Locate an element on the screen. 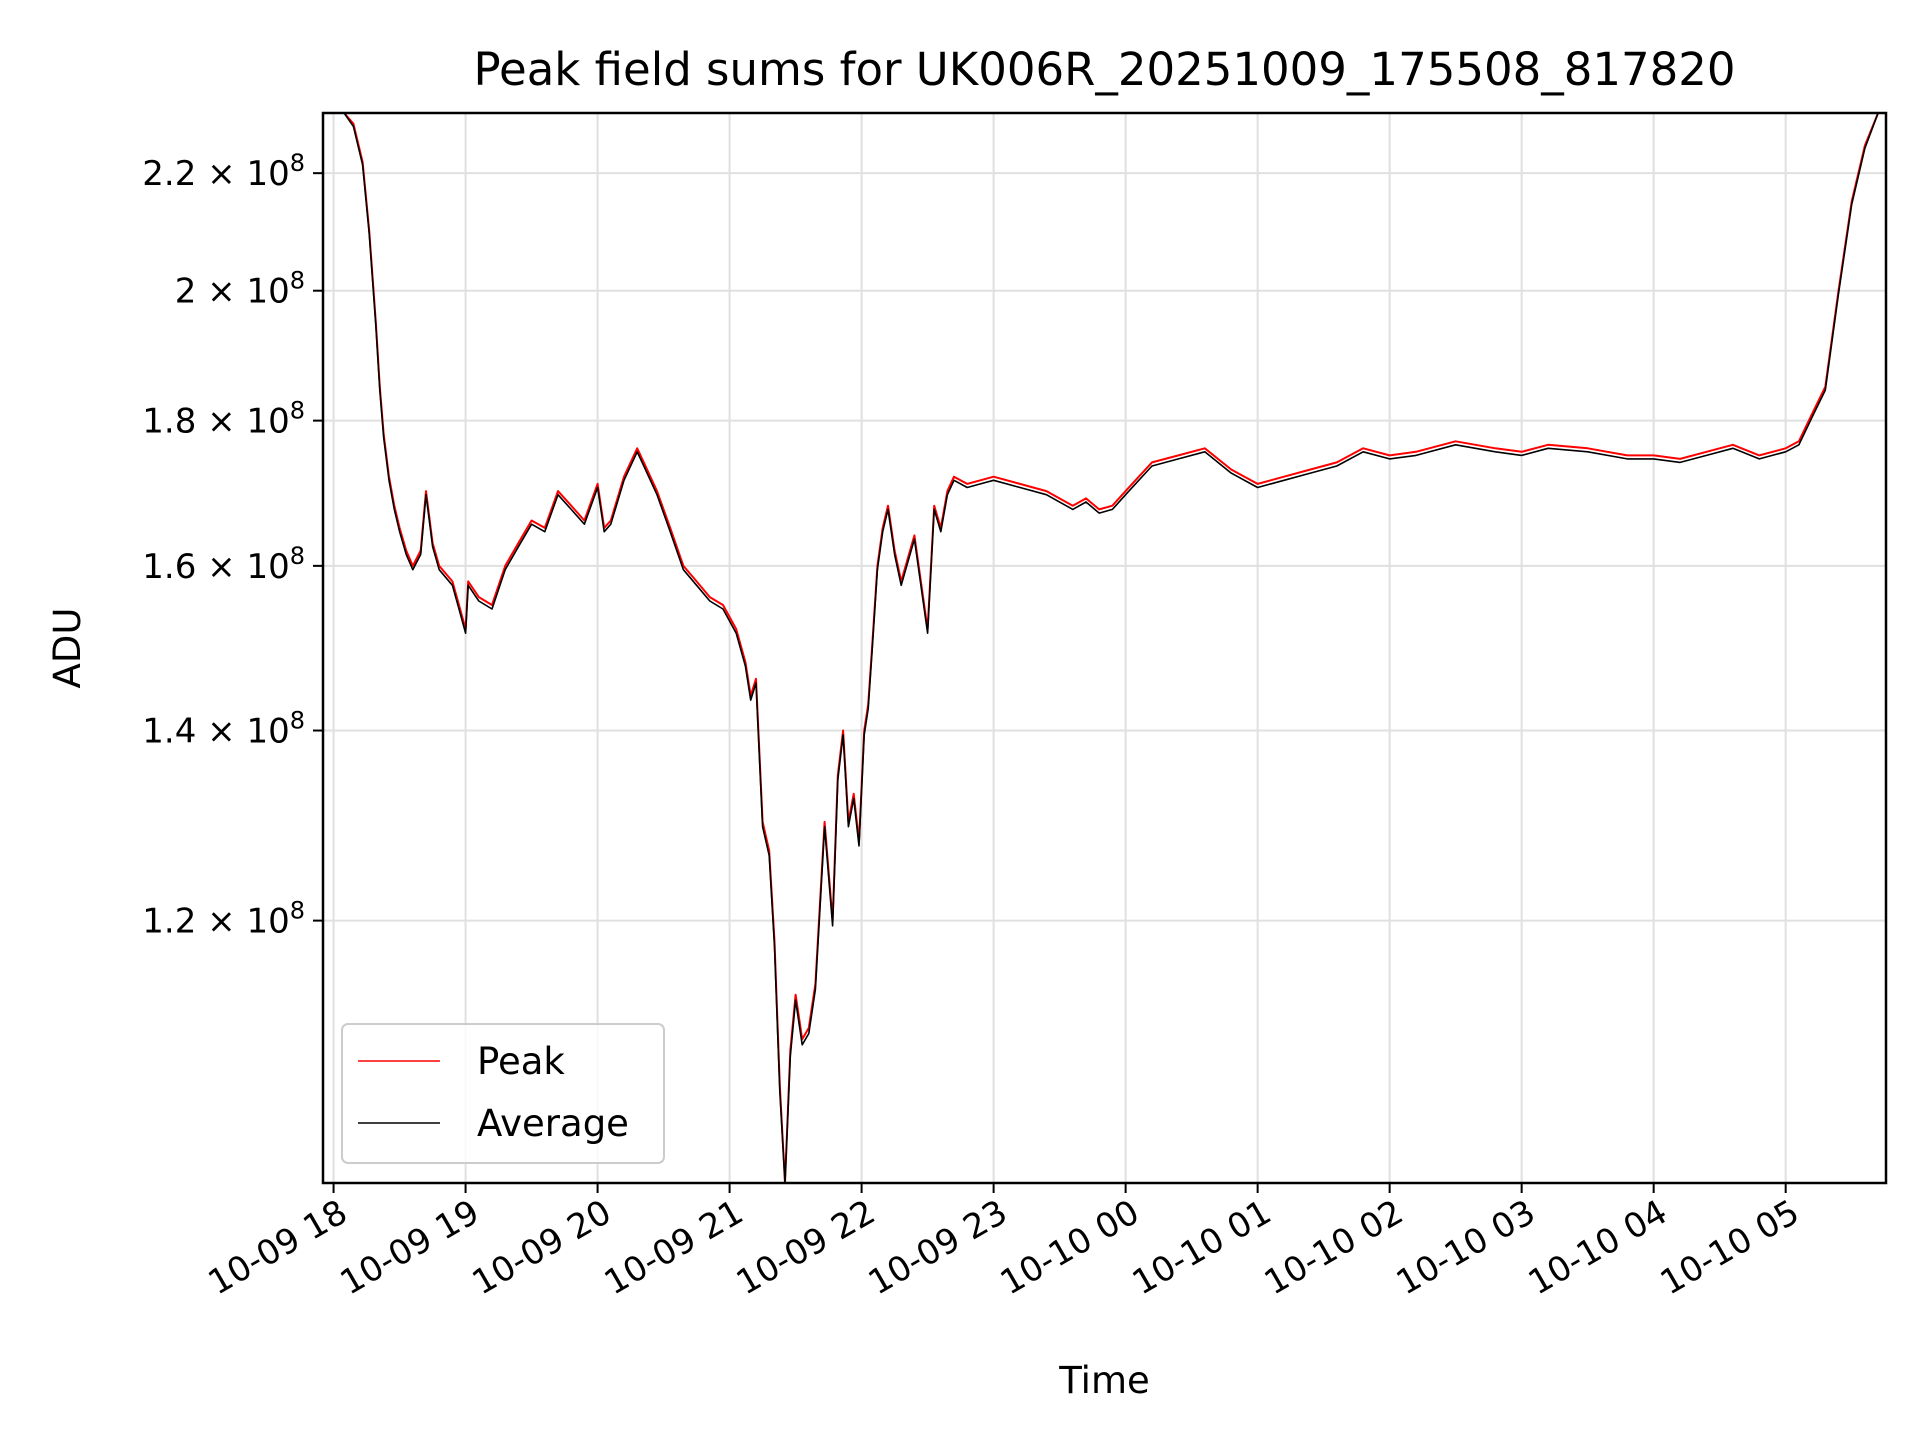 The image size is (1920, 1440). y-tick-label: 1.4 × 108 is located at coordinates (223, 729).